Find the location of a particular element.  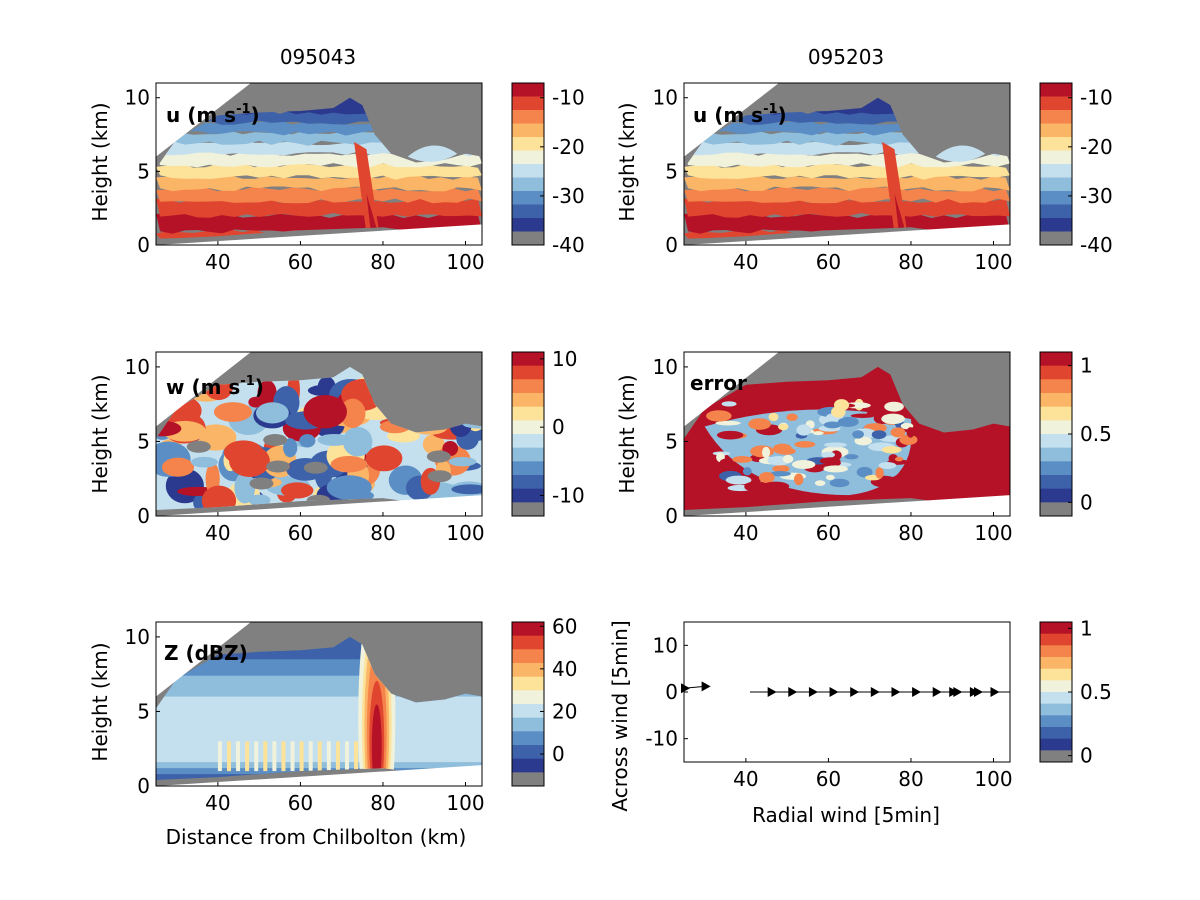

u-left-column-core is located at coordinates (371, 212).